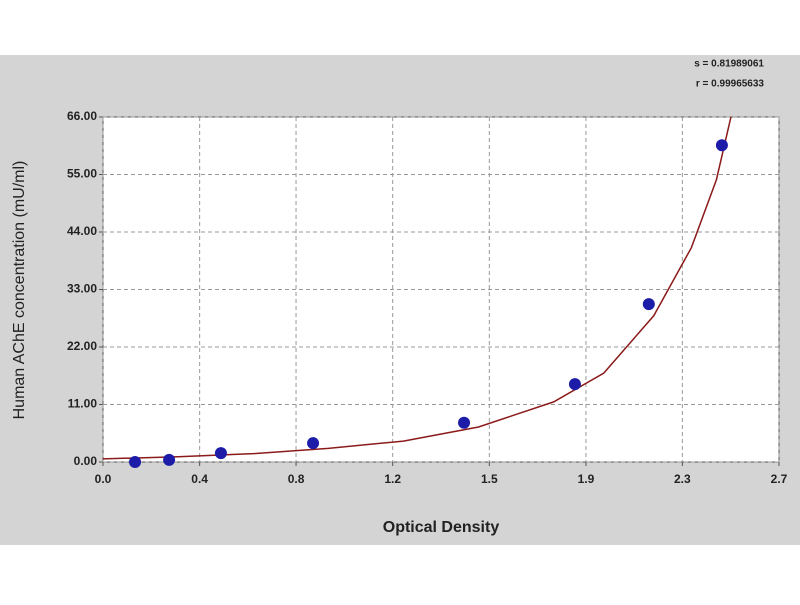 The height and width of the screenshot is (605, 800). Describe the element at coordinates (82, 346) in the screenshot. I see `y-tick-label: 22.00` at that location.